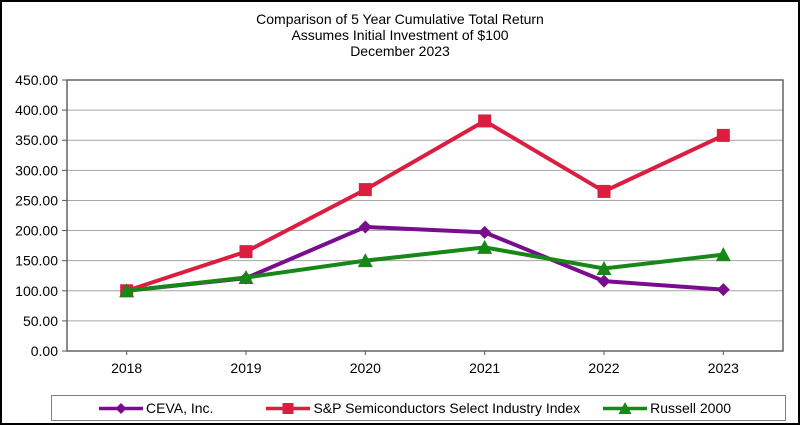 This screenshot has width=800, height=425. What do you see at coordinates (126, 368) in the screenshot?
I see `x-tick-label: 2018` at bounding box center [126, 368].